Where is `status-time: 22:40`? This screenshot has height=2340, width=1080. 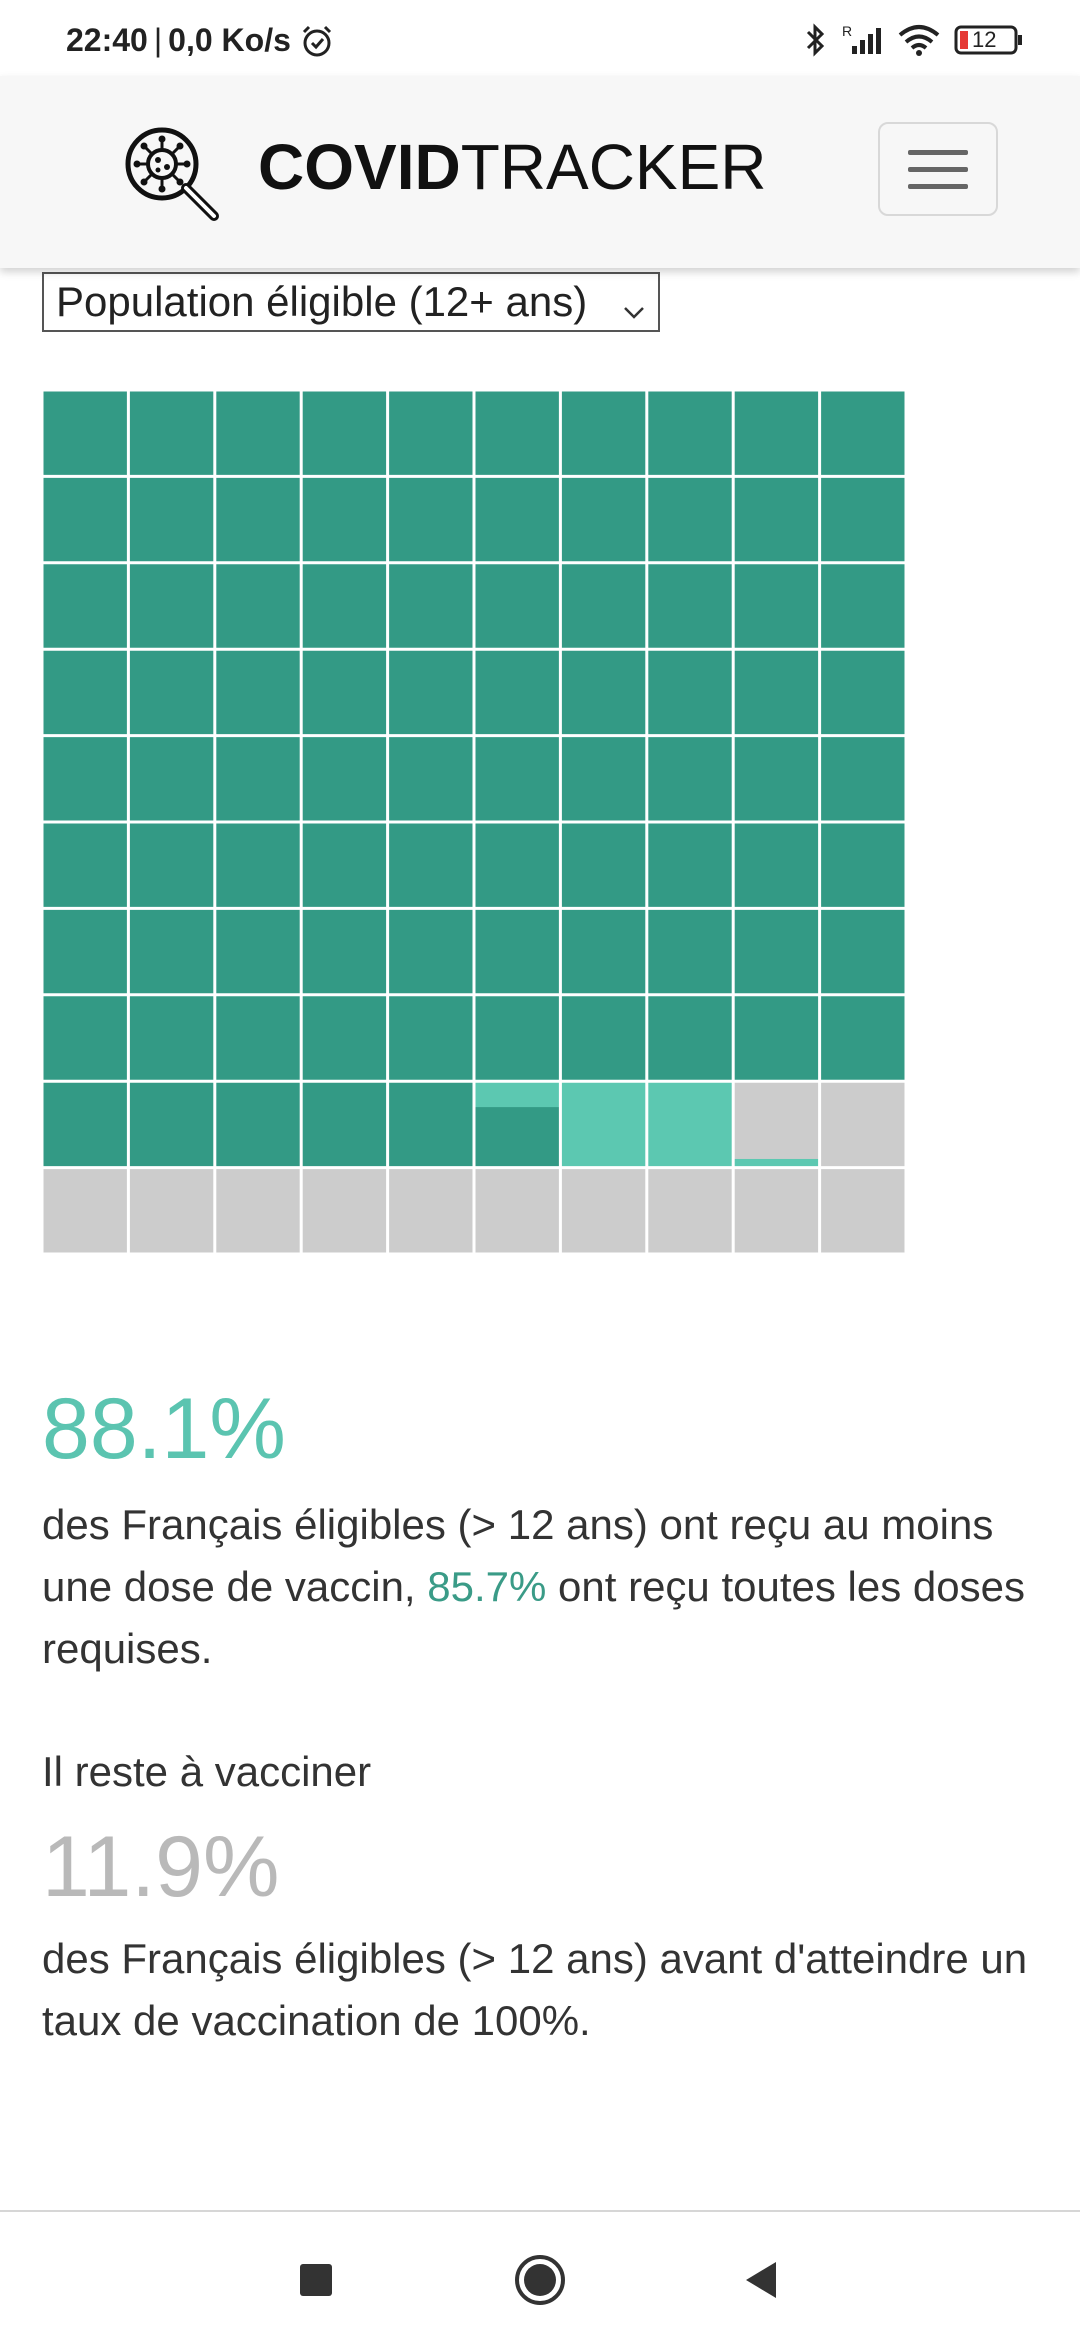
status-time: 22:40 is located at coordinates (107, 40).